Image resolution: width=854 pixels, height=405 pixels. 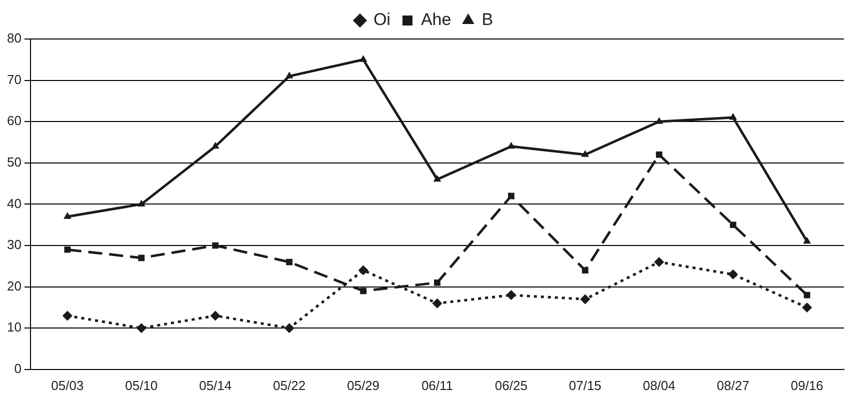 What do you see at coordinates (289, 385) in the screenshot?
I see `x-tick-label: 05/22` at bounding box center [289, 385].